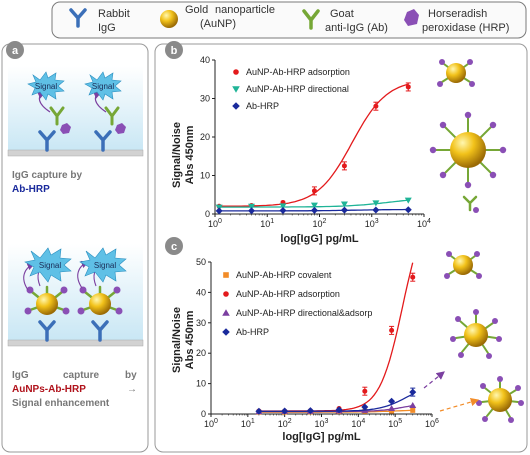  I want to click on medium-nanoparticle-c, so click(476, 334).